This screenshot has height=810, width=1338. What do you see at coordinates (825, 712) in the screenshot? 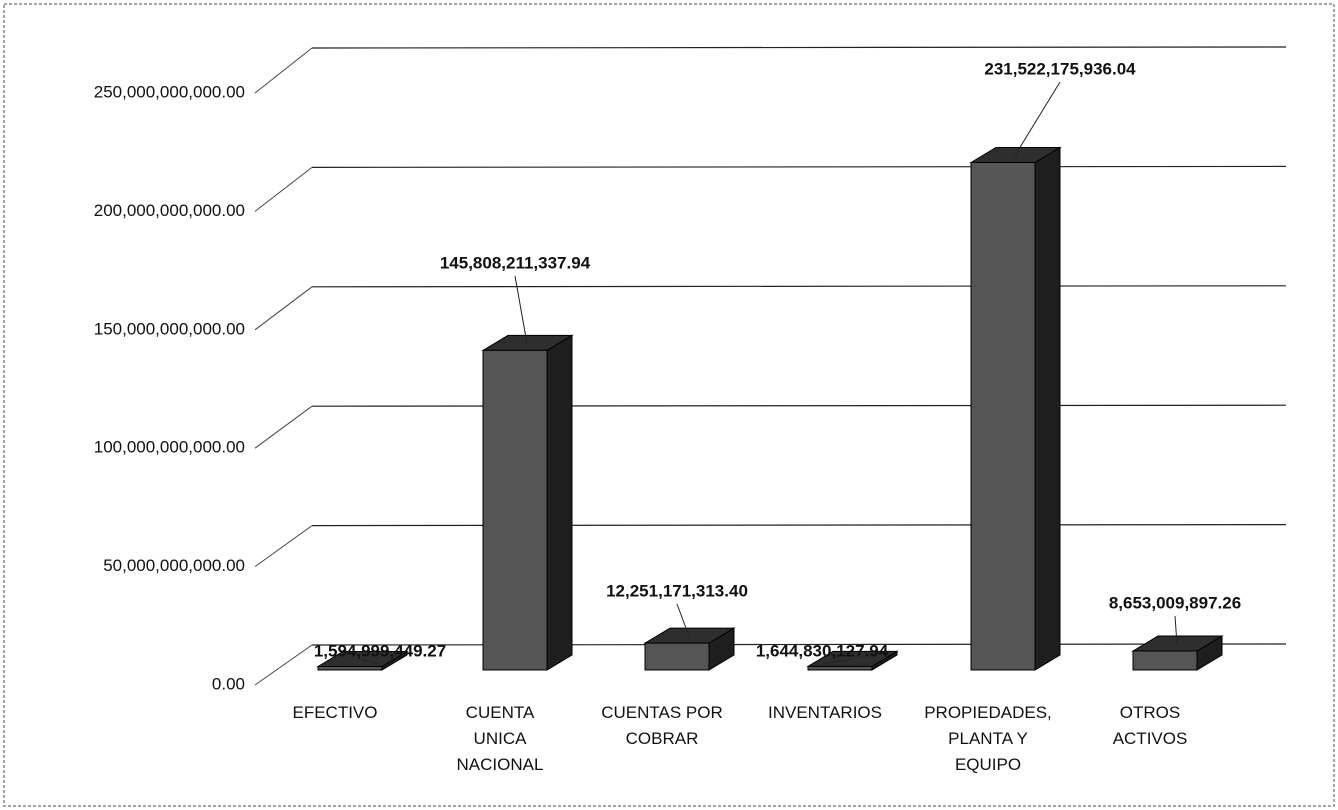
I see `x-tick-label: INVENTARIOS` at bounding box center [825, 712].